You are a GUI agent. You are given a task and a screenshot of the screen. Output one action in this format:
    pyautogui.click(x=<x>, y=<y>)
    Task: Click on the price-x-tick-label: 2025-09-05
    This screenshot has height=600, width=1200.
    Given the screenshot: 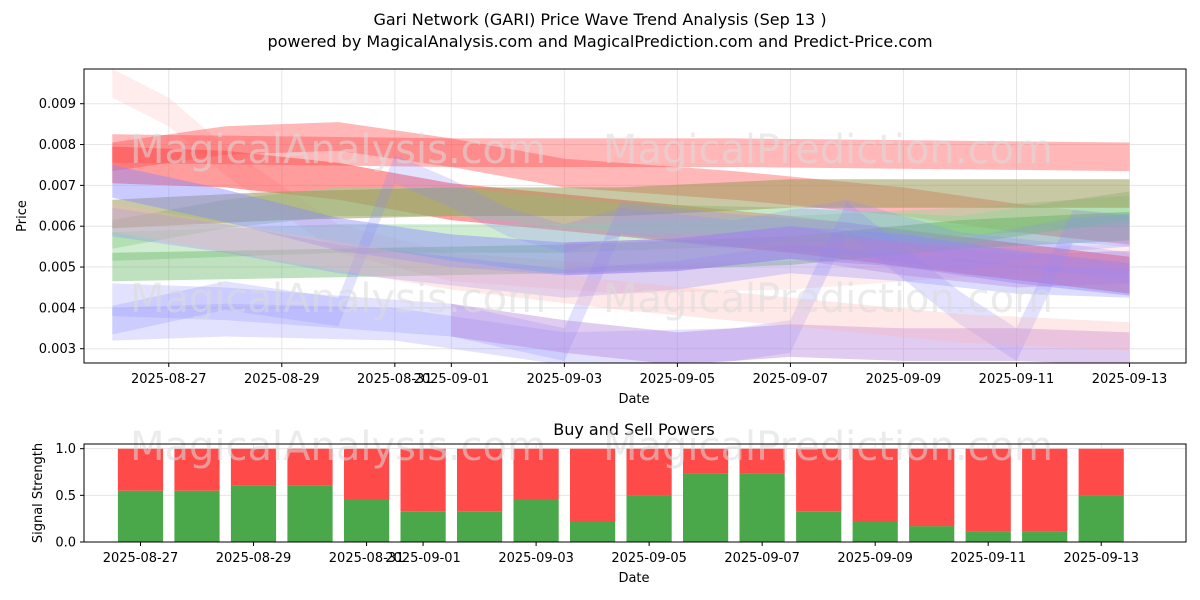 What is the action you would take?
    pyautogui.click(x=678, y=379)
    